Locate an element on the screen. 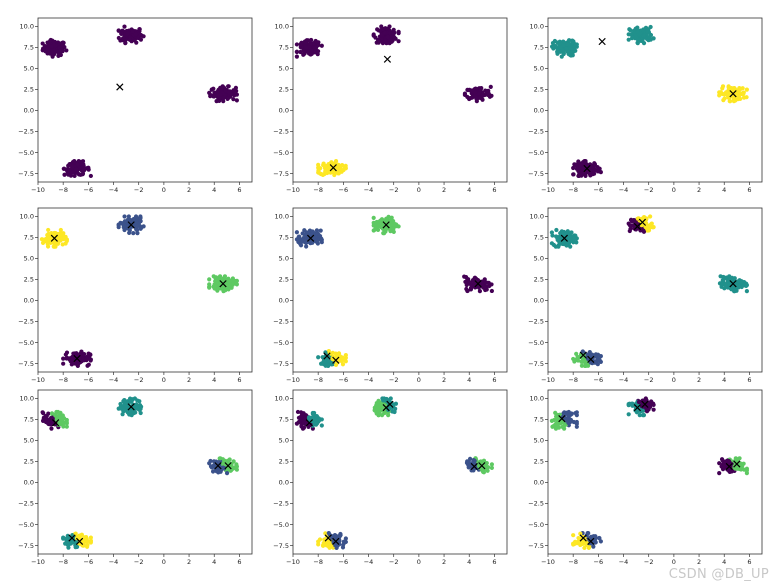 The width and height of the screenshot is (777, 586). y-tick-label: 2.5 is located at coordinates (29, 90).